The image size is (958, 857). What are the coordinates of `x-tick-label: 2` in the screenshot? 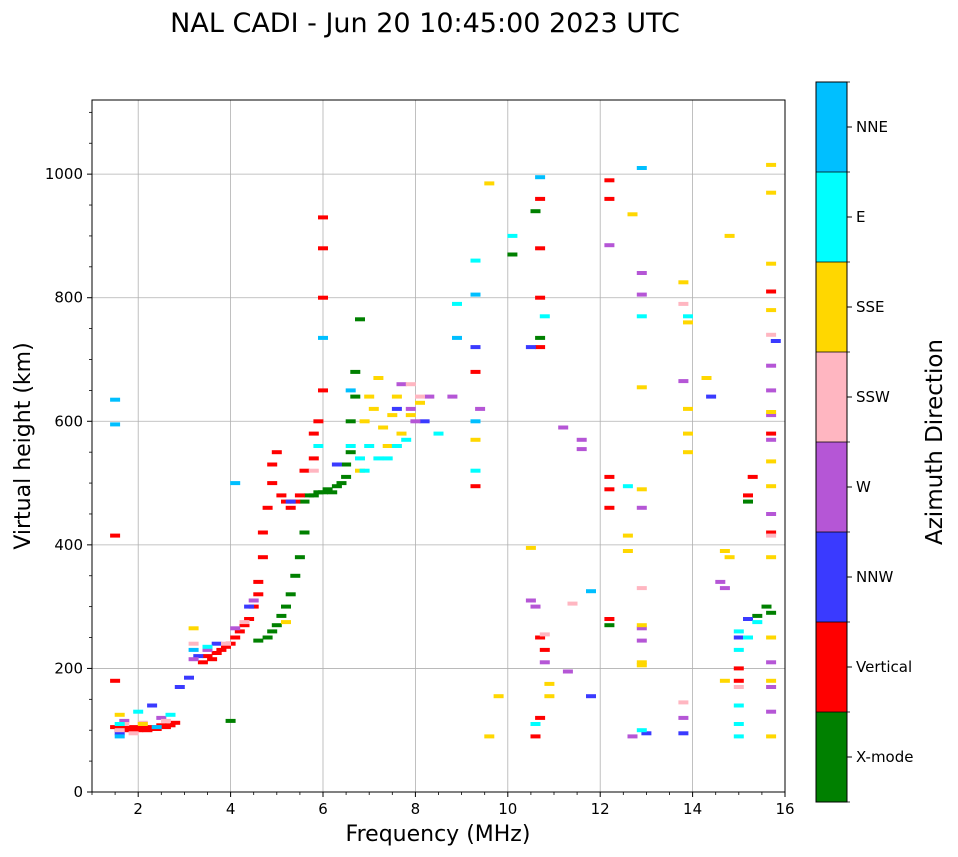 It's located at (138, 809).